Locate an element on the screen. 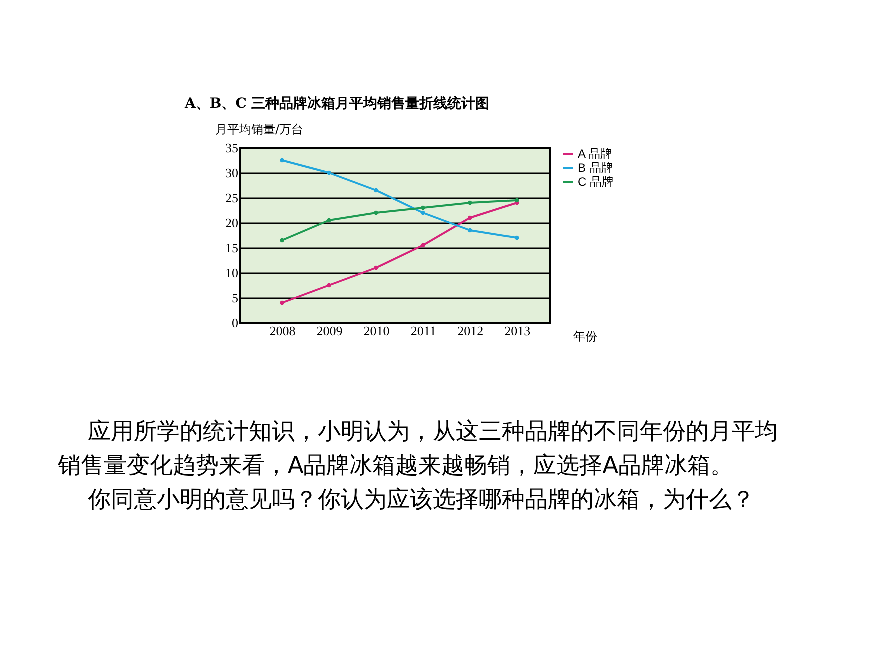 This screenshot has width=870, height=653. y-tick-label: 10 is located at coordinates (232, 273).